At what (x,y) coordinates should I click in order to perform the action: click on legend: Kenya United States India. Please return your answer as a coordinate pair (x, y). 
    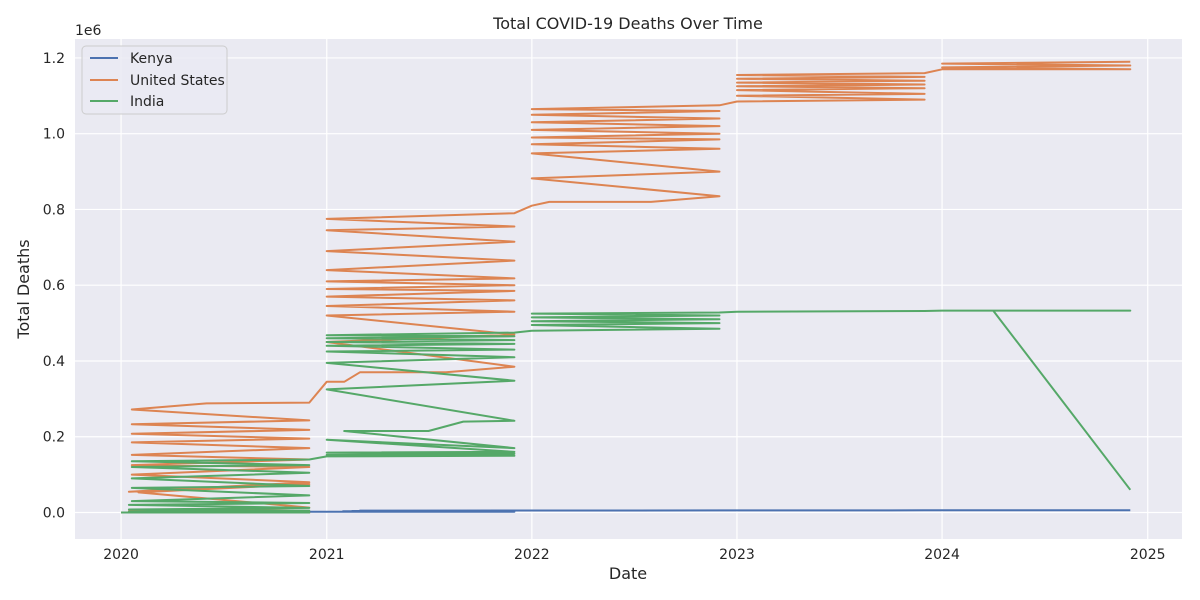
    Looking at the image, I should click on (154, 80).